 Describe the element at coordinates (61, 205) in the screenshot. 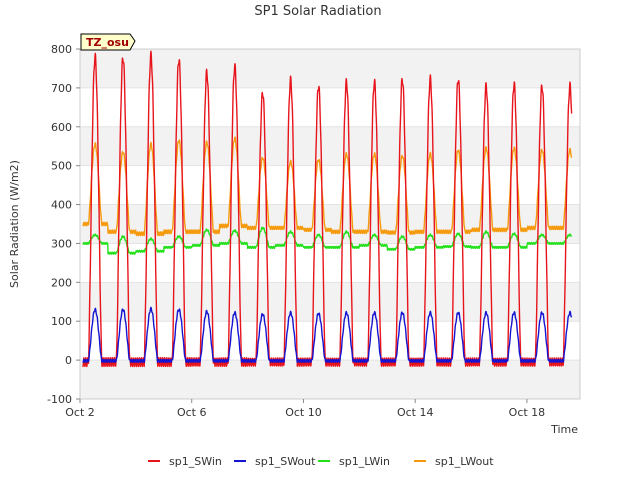

I see `y-tick-label: 400` at that location.